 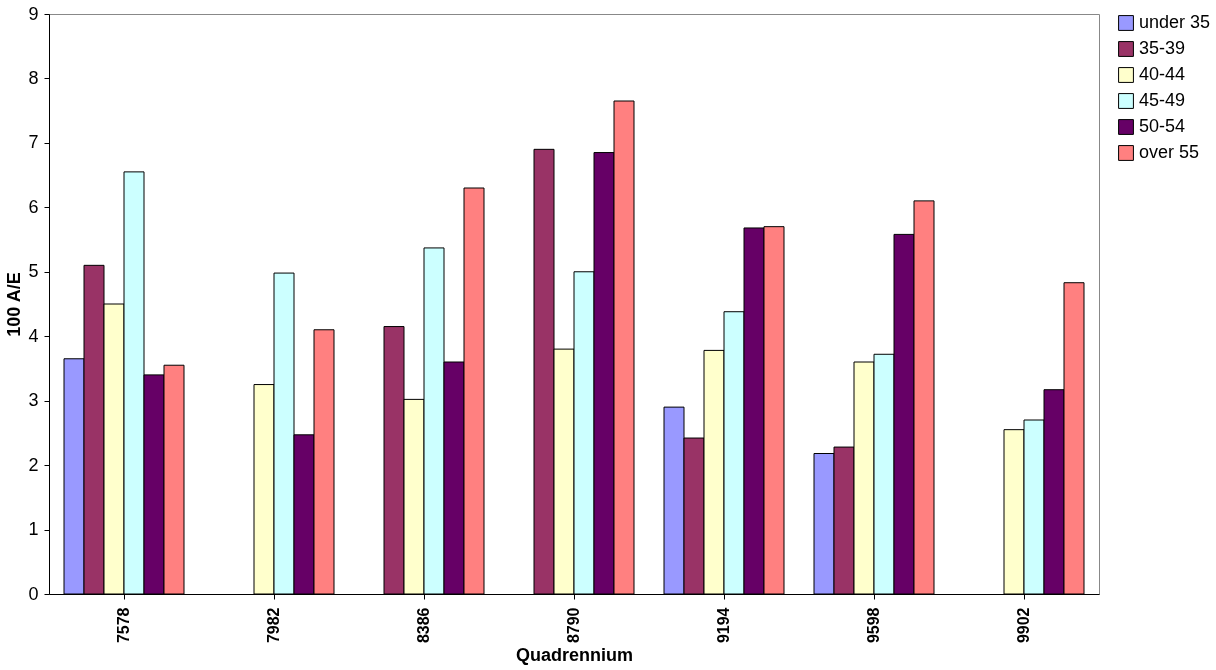 I want to click on legend-label: under 35, so click(x=1175, y=22).